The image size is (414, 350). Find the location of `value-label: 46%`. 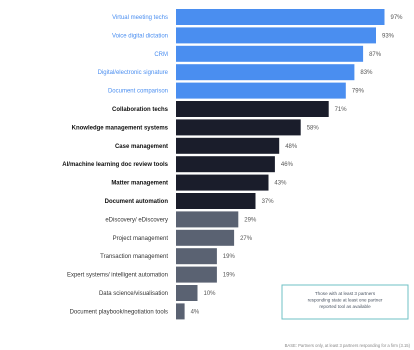

value-label: 46% is located at coordinates (287, 165).